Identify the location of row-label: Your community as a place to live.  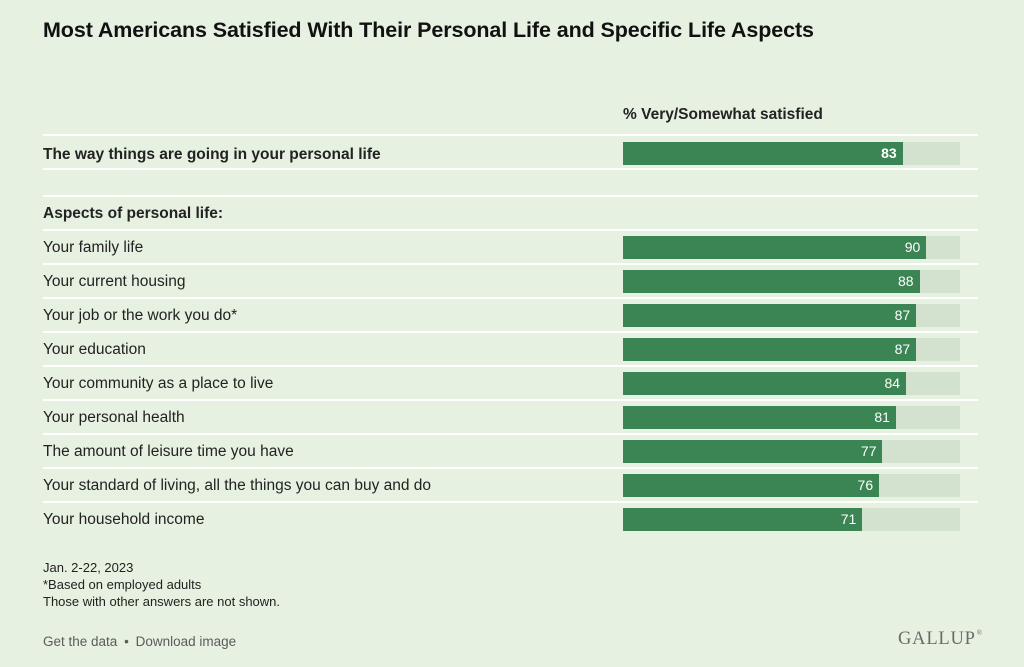
(158, 383).